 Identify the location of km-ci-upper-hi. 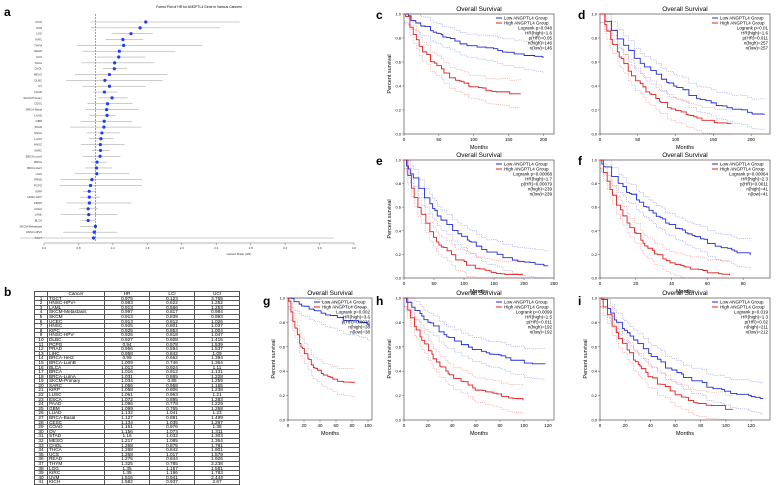
(666, 61).